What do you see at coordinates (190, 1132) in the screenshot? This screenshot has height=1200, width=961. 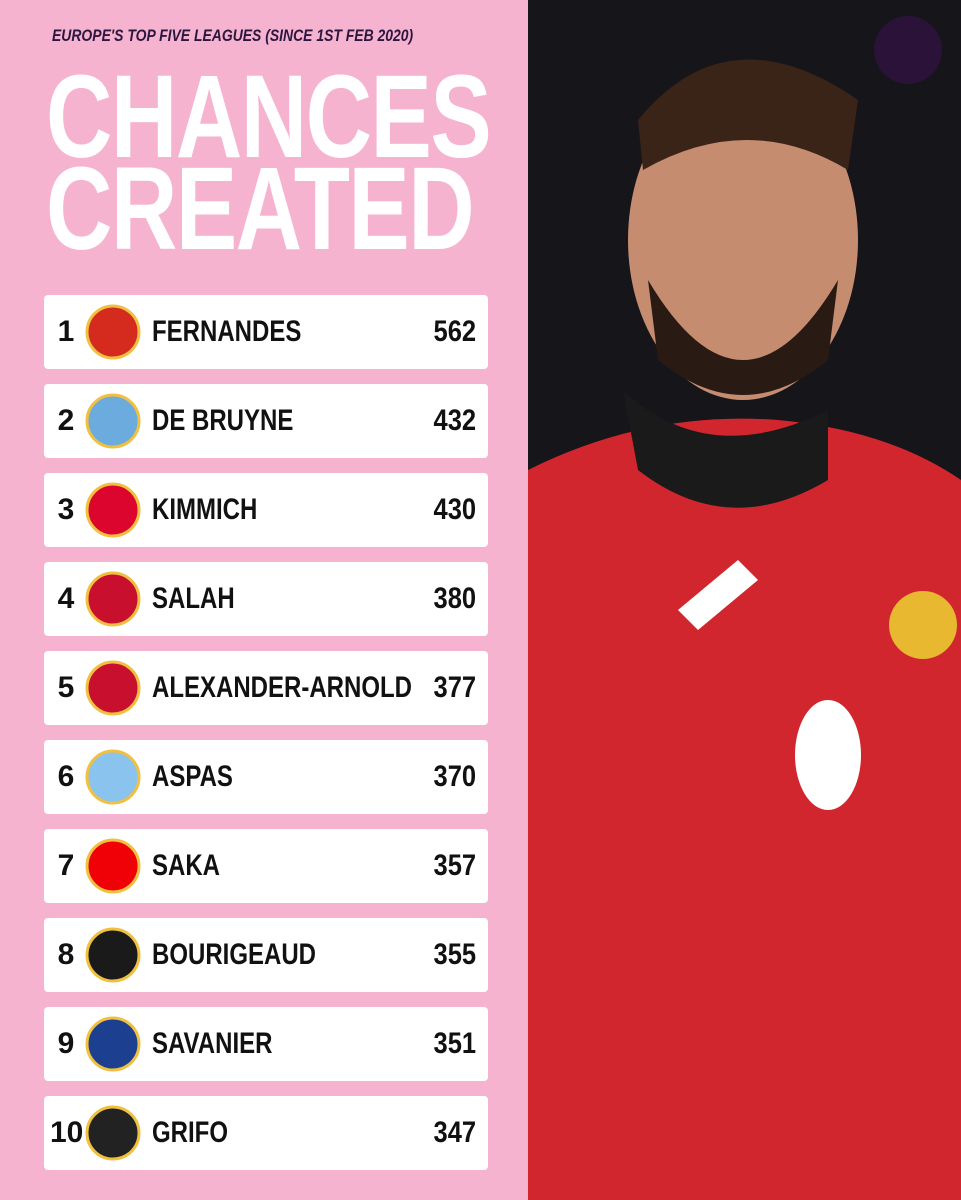 I see `player-name: GRIFO` at bounding box center [190, 1132].